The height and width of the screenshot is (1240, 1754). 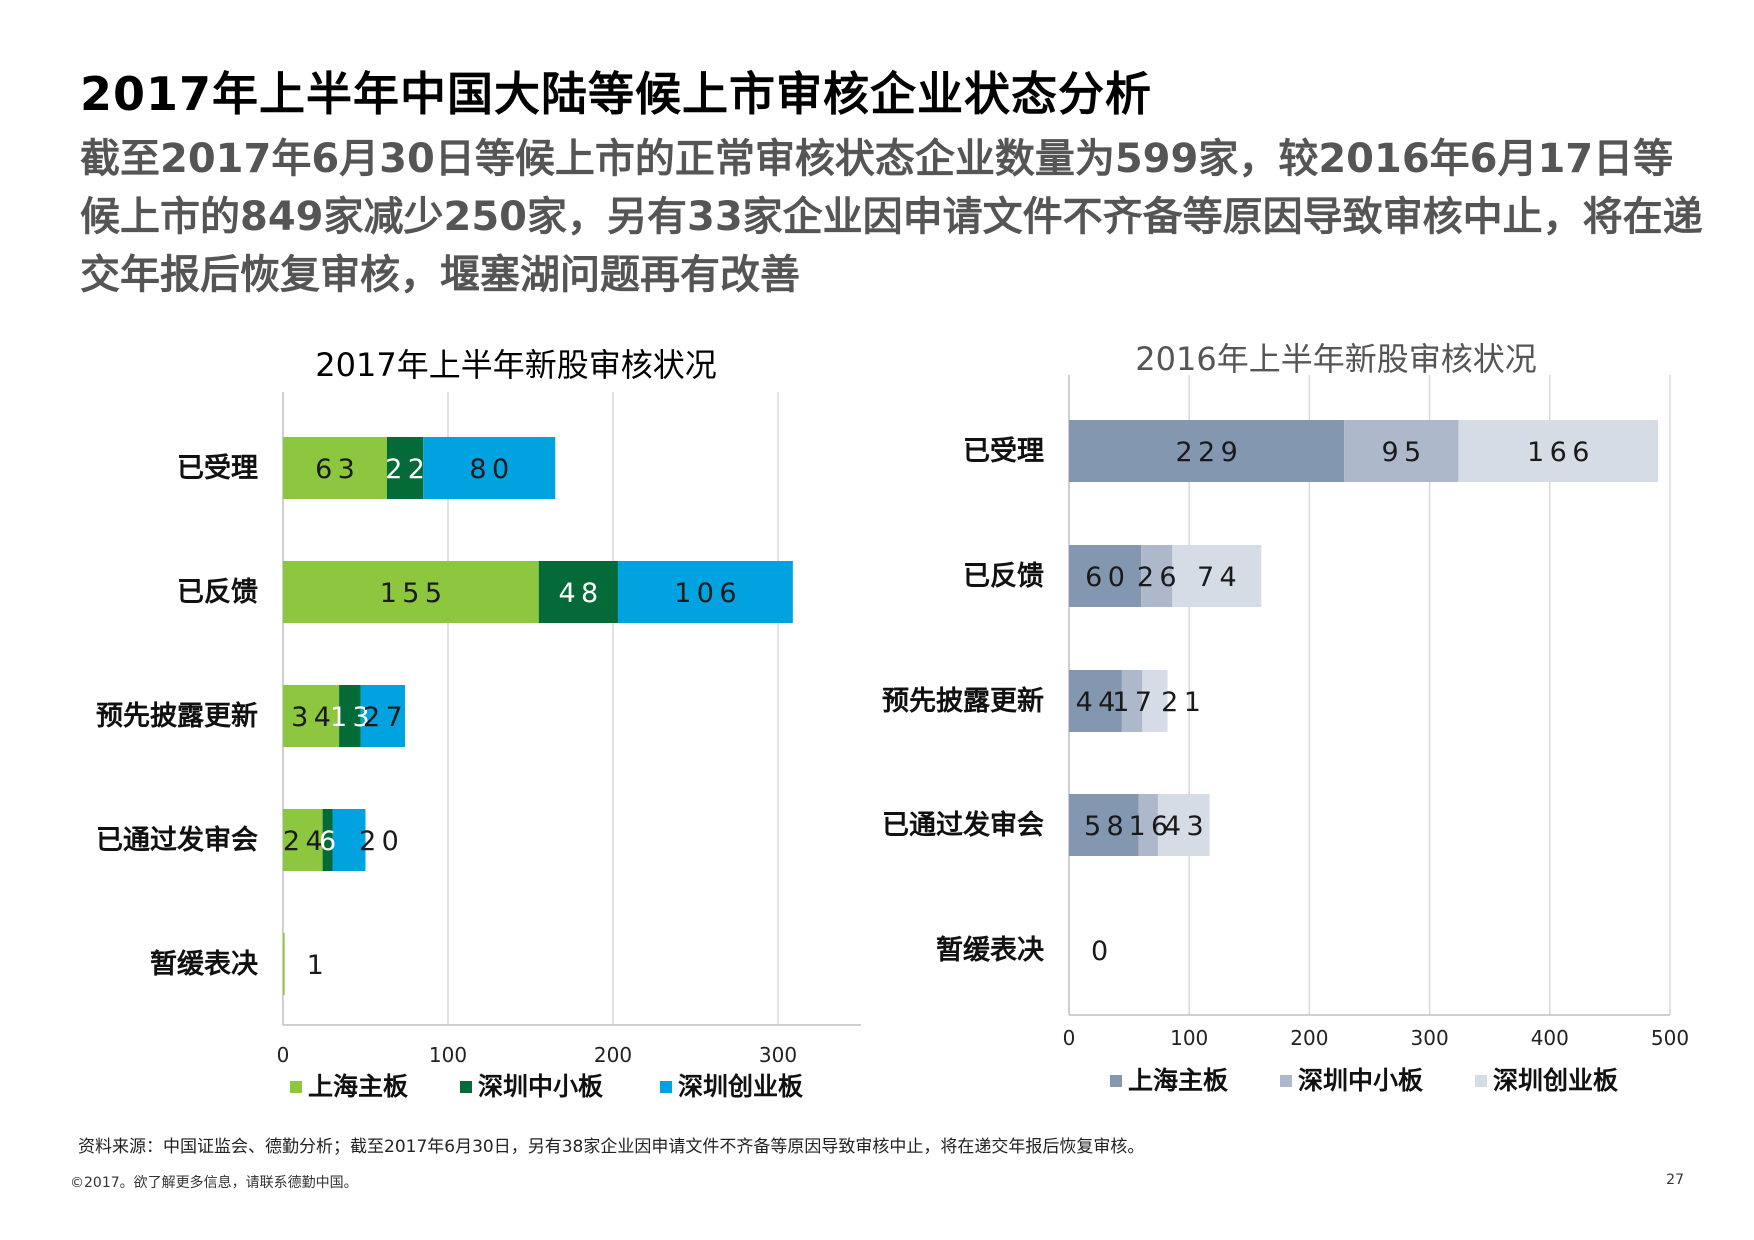 I want to click on data-label: 6, so click(x=327, y=841).